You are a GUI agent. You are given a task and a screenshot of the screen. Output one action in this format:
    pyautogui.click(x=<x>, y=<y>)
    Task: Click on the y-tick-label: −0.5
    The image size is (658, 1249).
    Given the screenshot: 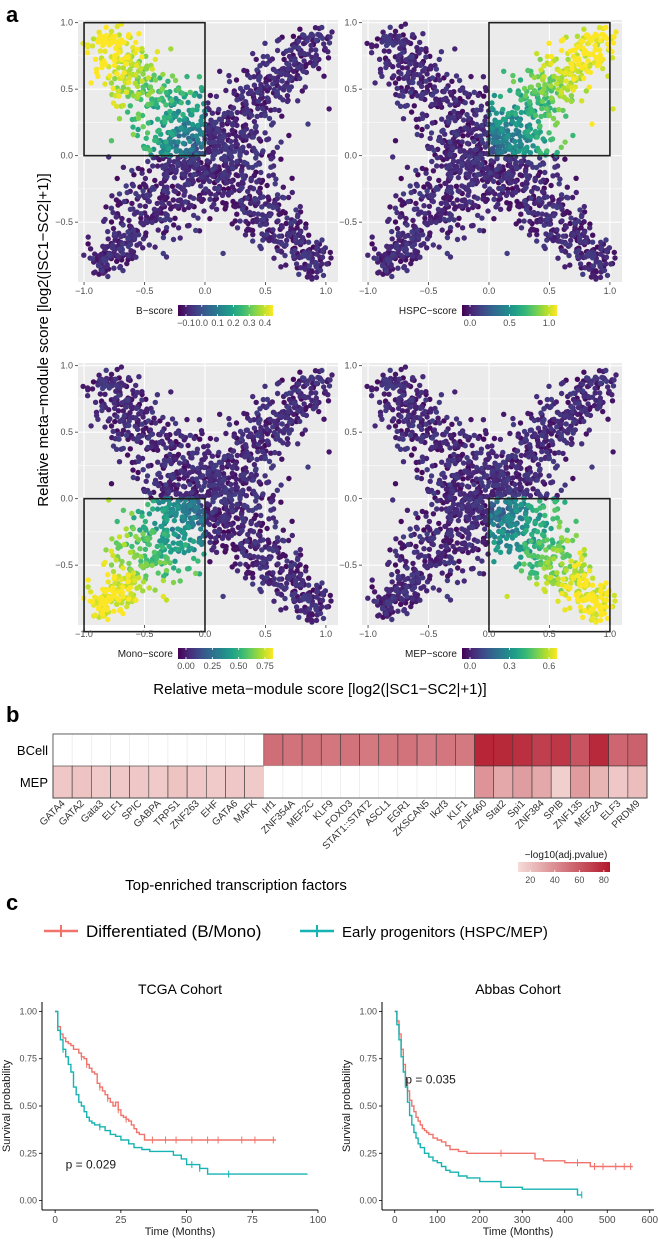 What is the action you would take?
    pyautogui.click(x=64, y=222)
    